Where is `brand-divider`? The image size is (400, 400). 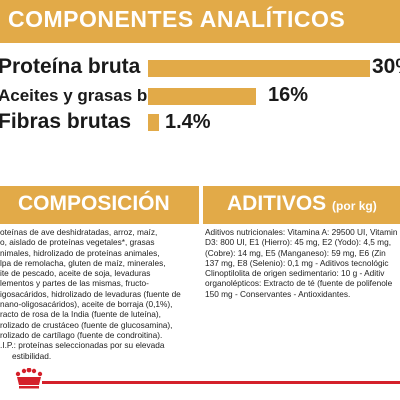 brand-divider is located at coordinates (221, 382).